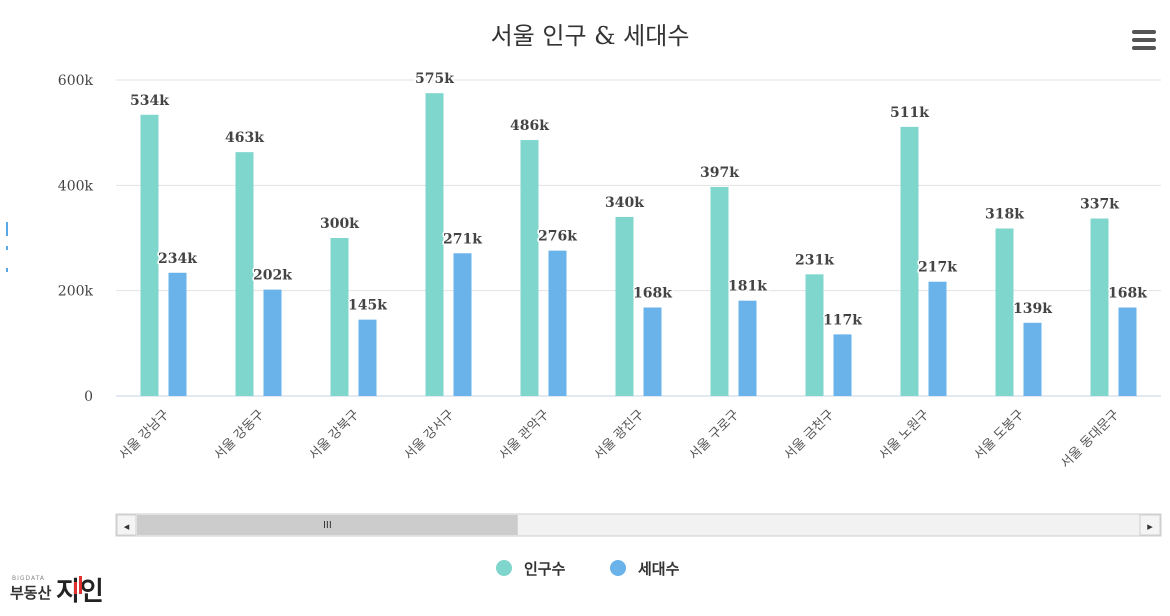  What do you see at coordinates (240, 435) in the screenshot?
I see `x-tick-label: 서울 강동구` at bounding box center [240, 435].